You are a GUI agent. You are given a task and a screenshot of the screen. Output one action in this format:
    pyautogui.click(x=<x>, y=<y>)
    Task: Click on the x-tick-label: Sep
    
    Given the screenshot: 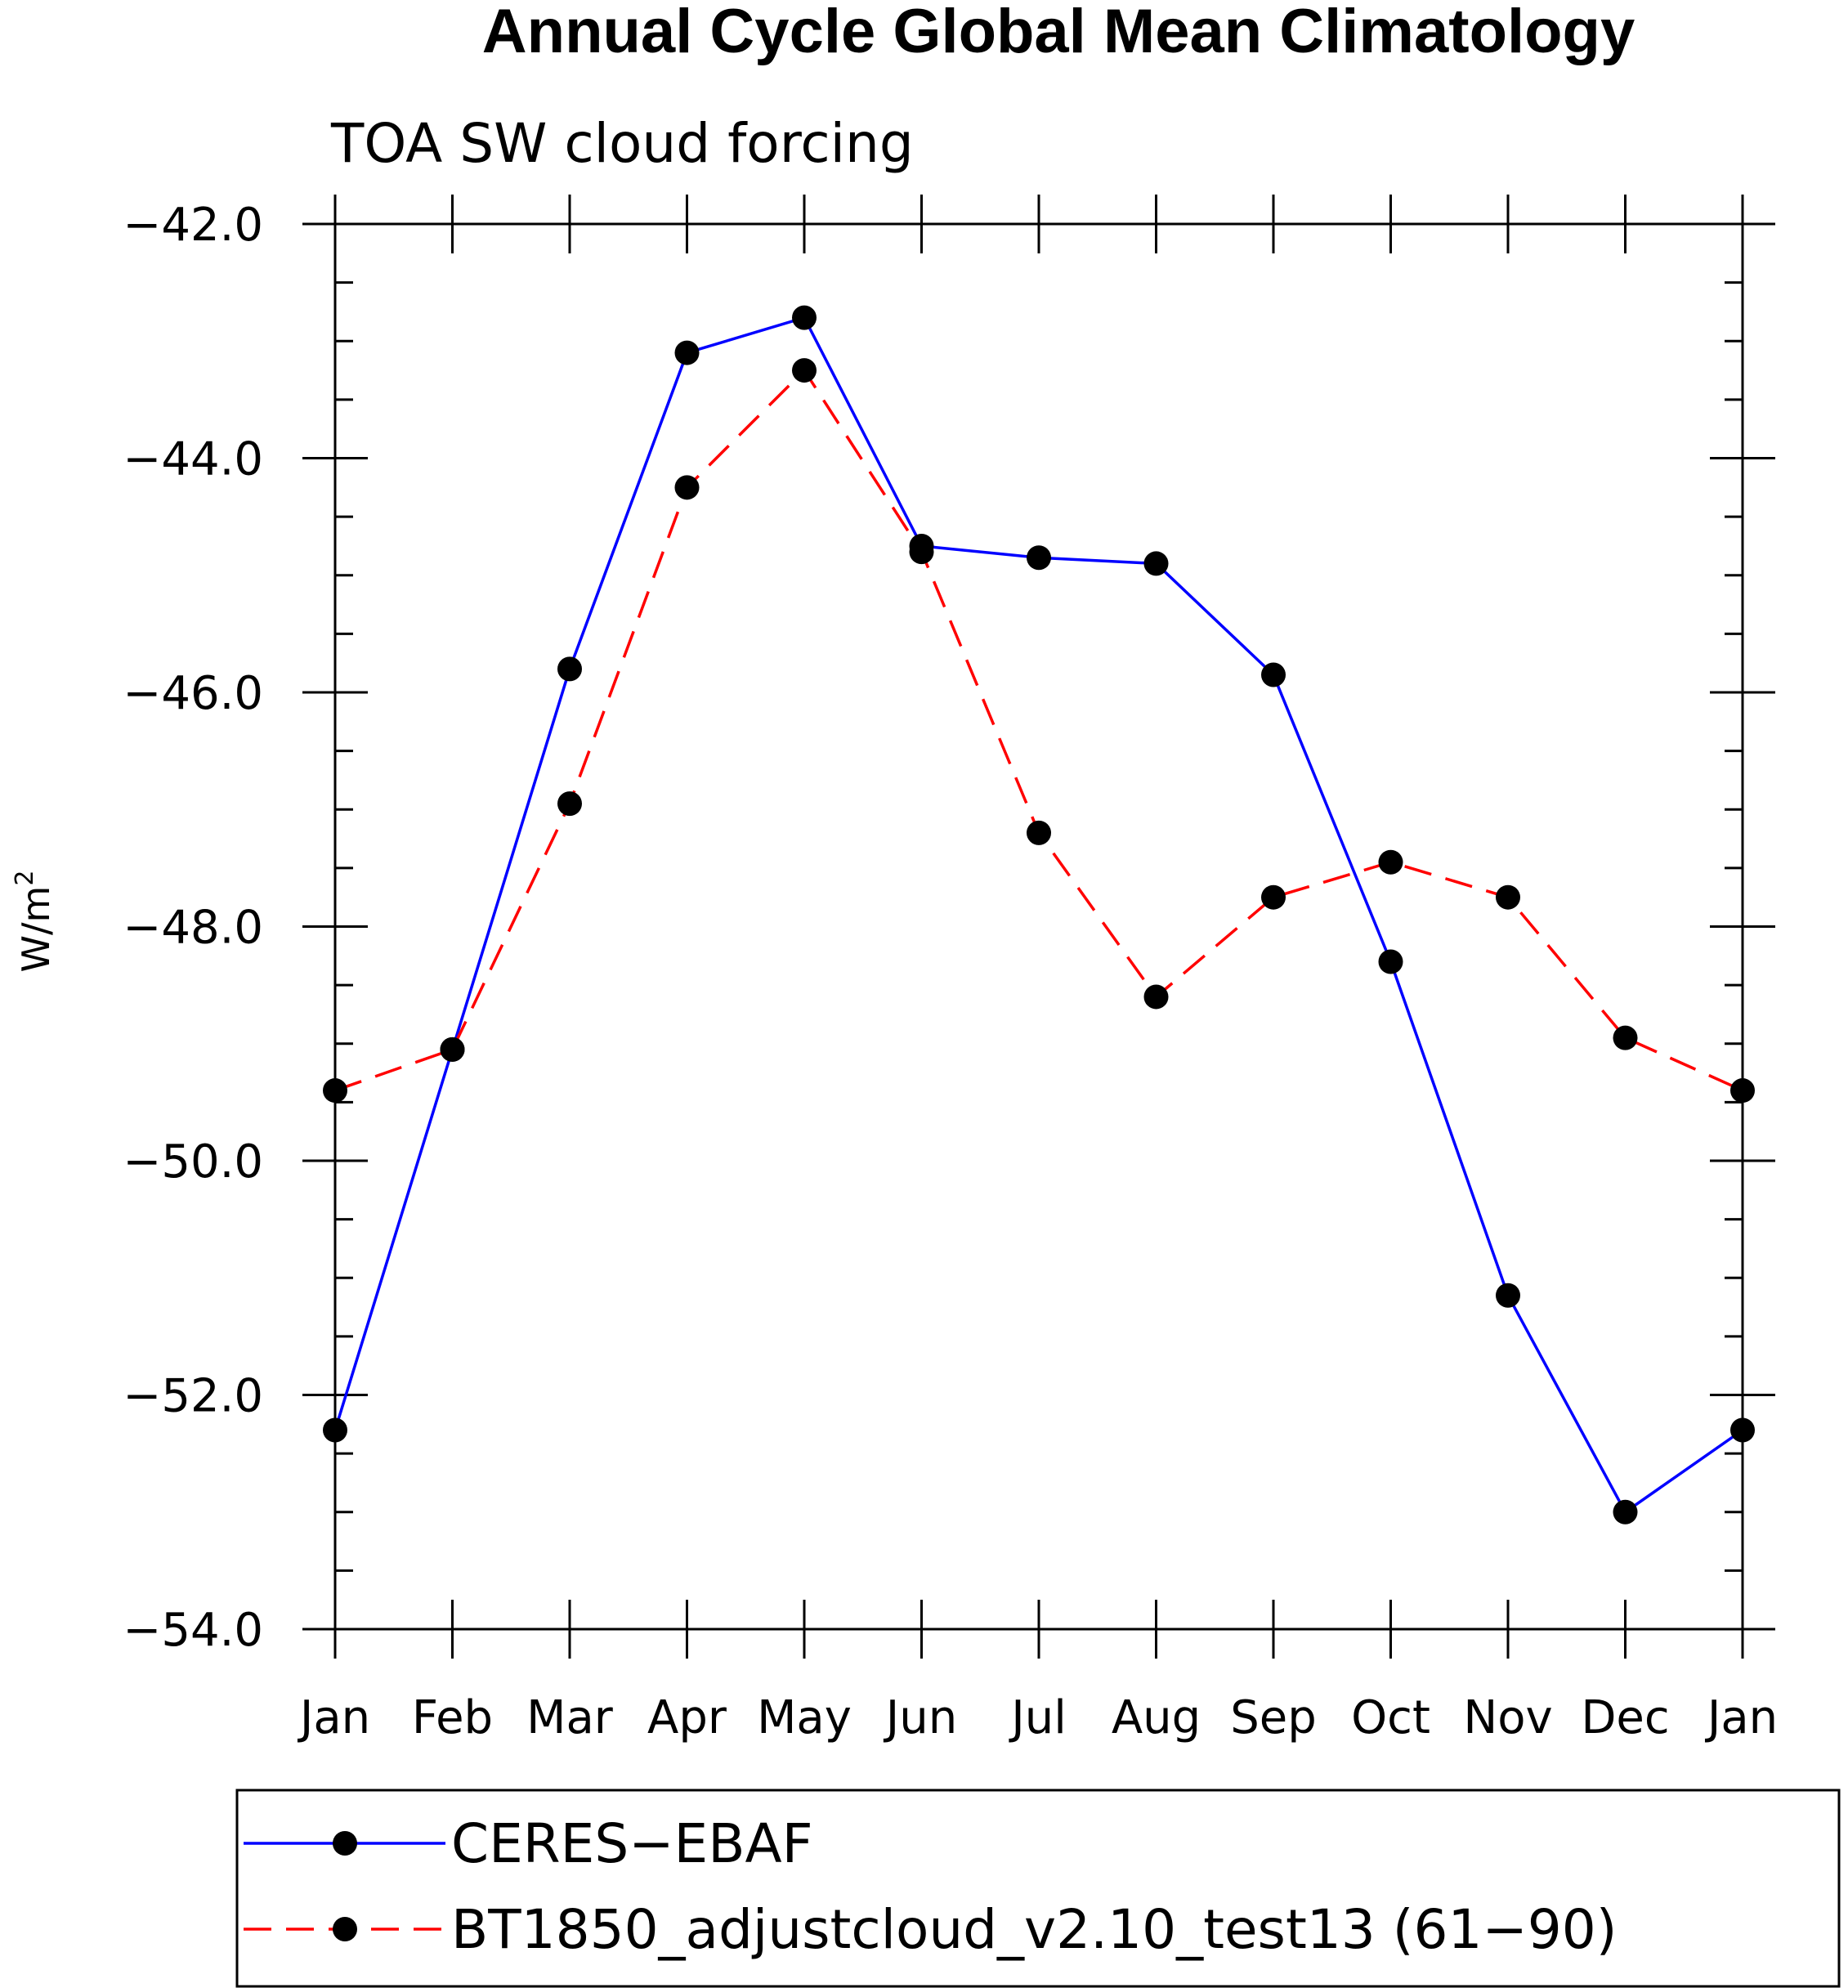 What is the action you would take?
    pyautogui.click(x=1273, y=1717)
    